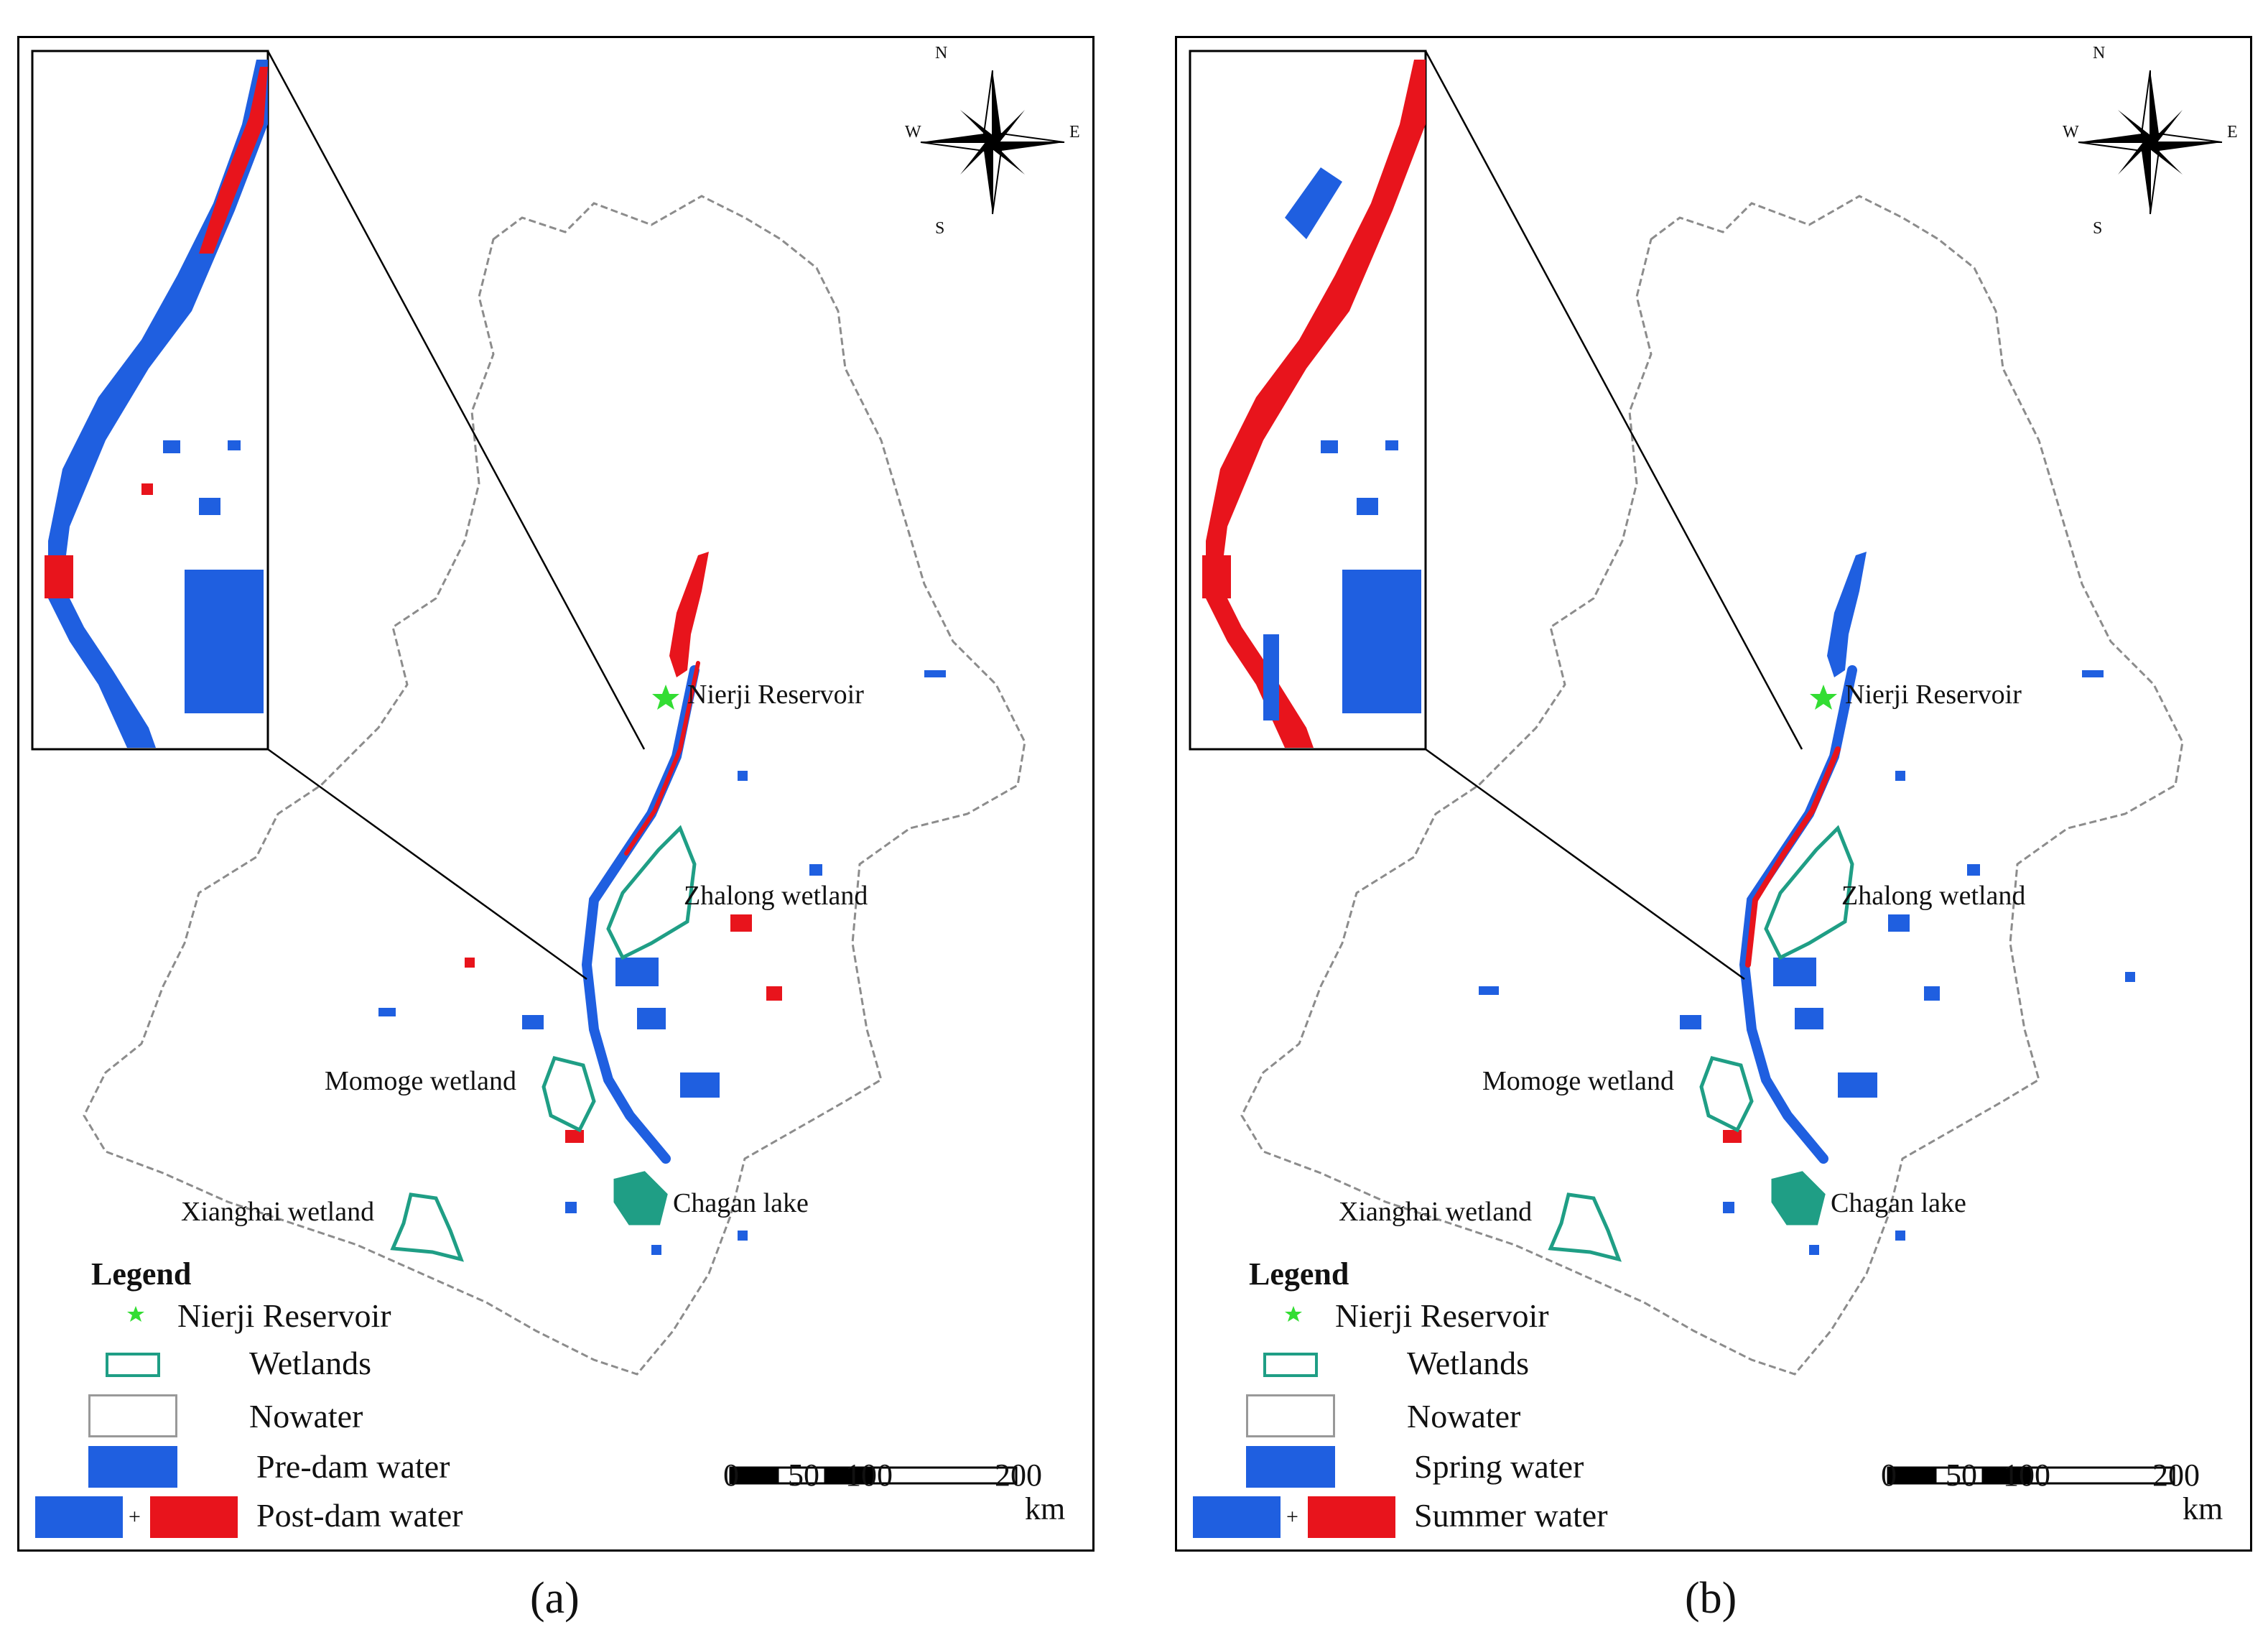 The width and height of the screenshot is (2268, 1645). Describe the element at coordinates (194, 1517) in the screenshot. I see `legend-post-dam-red-swatch` at that location.